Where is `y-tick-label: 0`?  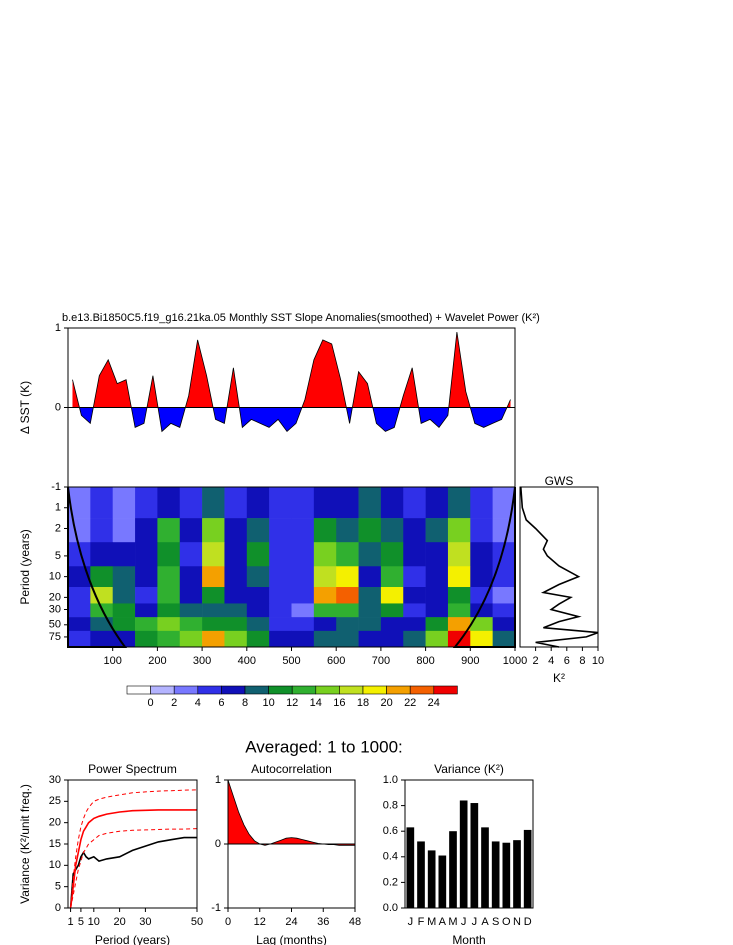
y-tick-label: 0 is located at coordinates (58, 407).